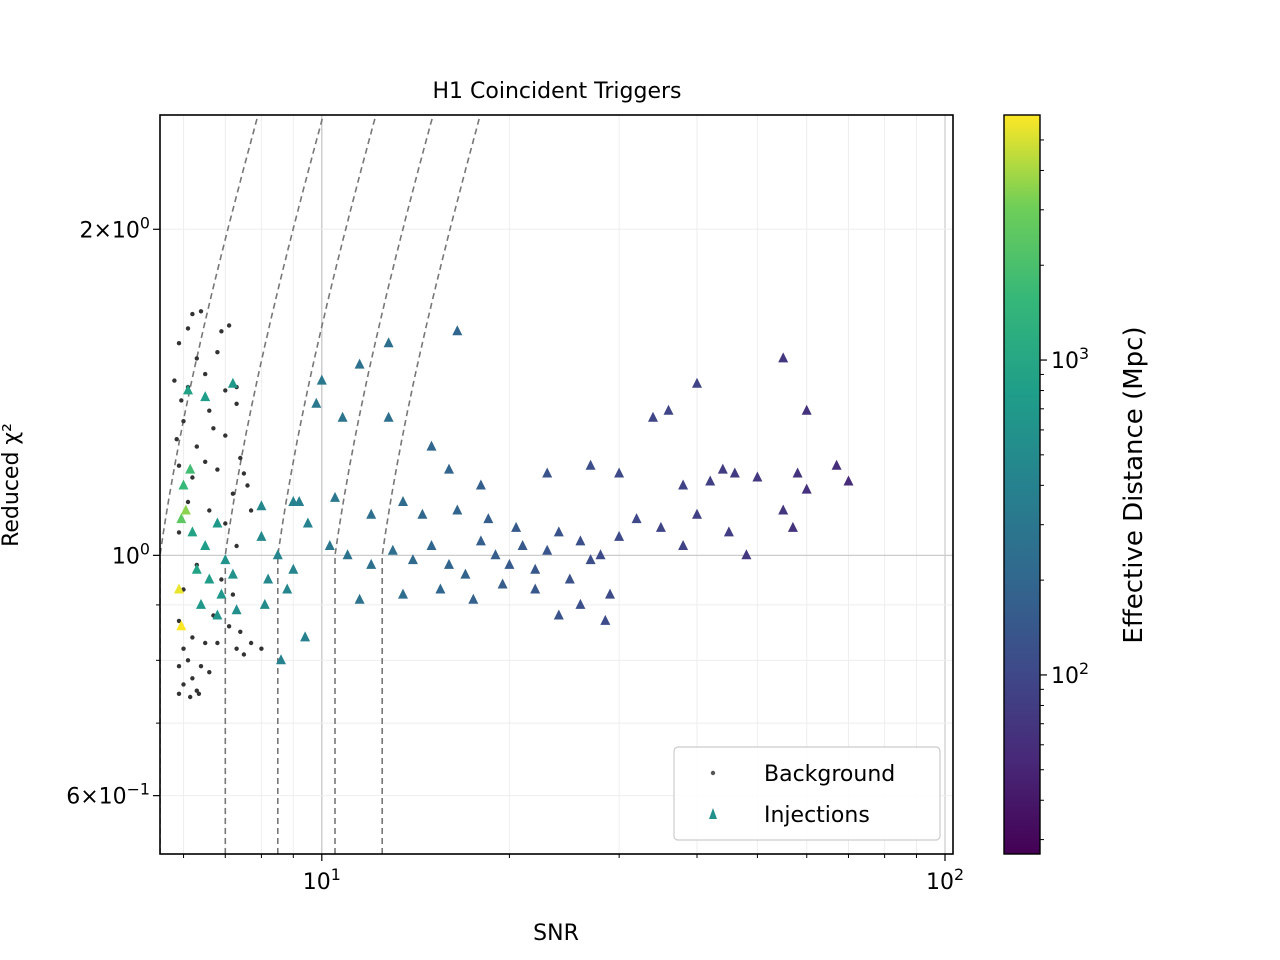 The height and width of the screenshot is (960, 1280). What do you see at coordinates (1070, 359) in the screenshot?
I see `colorbar-tick-label: 103` at bounding box center [1070, 359].